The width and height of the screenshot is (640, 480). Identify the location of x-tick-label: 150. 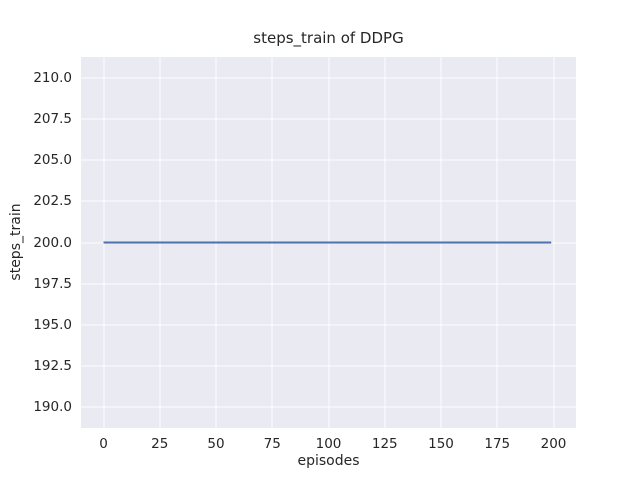
(441, 444).